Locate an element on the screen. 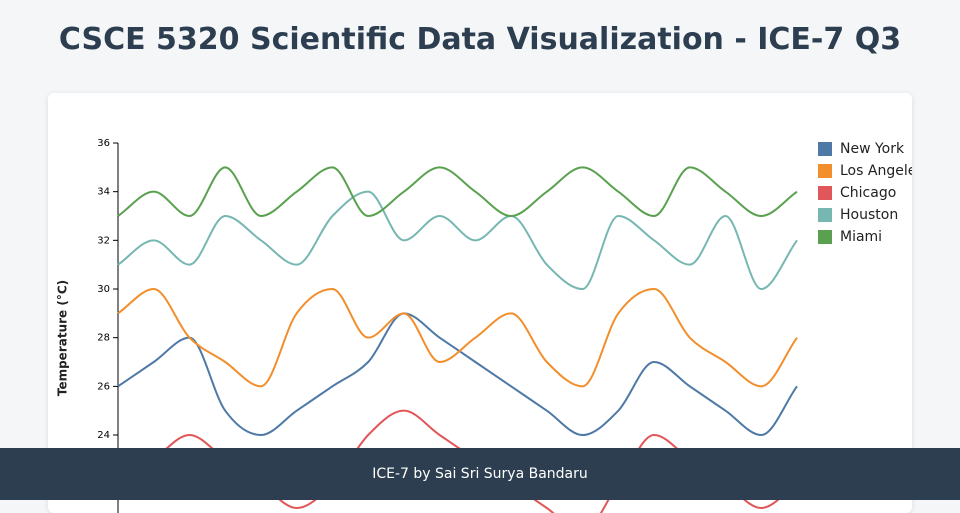 This screenshot has height=513, width=960. y-tick-label: 30 is located at coordinates (103, 289).